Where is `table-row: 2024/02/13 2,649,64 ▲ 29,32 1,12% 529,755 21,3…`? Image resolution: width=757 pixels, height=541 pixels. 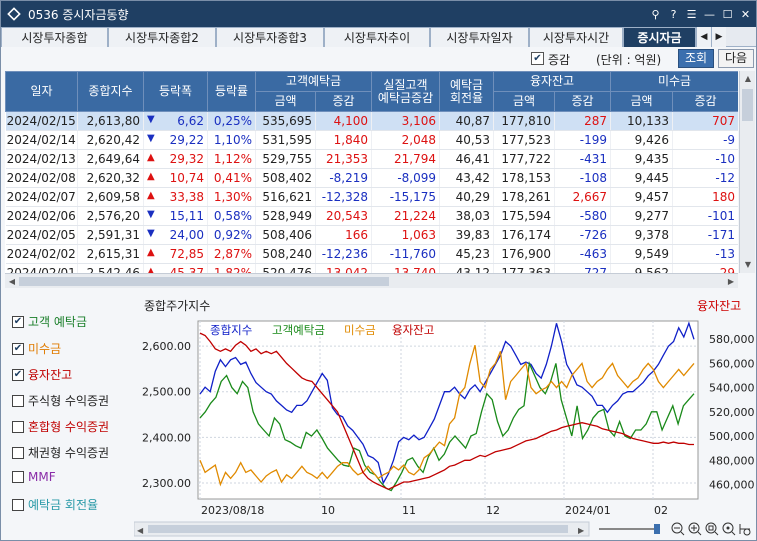
table-row: 2024/02/13 2,649,64 ▲ 29,32 1,12% 529,755 21,3… is located at coordinates (371, 159).